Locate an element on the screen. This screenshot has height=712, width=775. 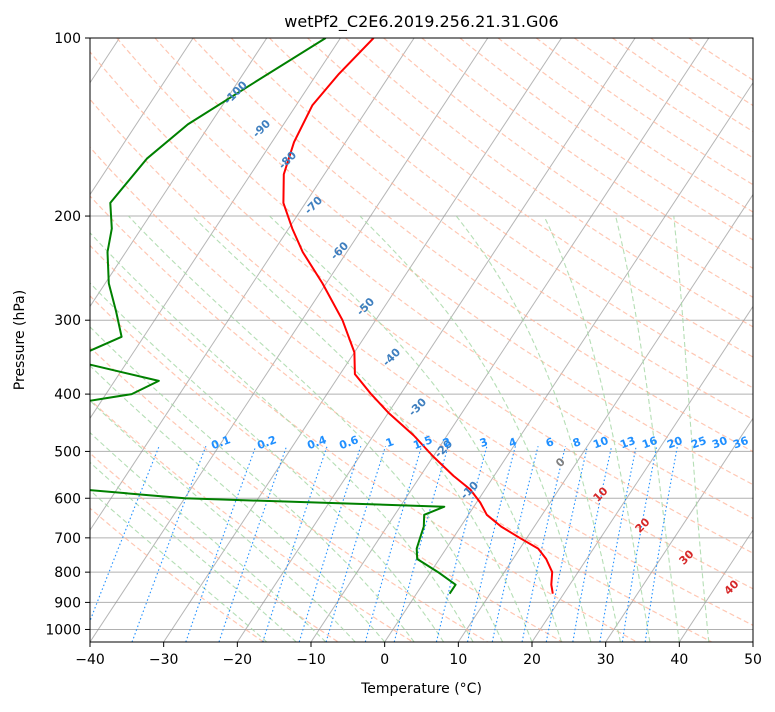
y-tick-label: 1000 is located at coordinates (63, 630).